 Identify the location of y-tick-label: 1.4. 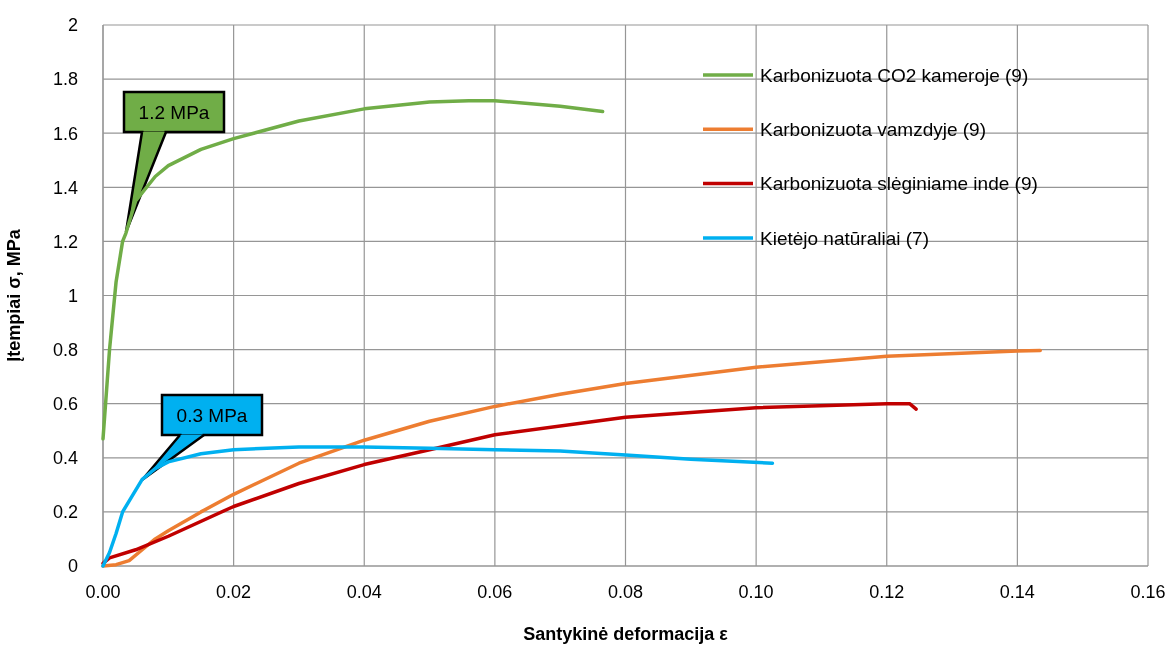
(65, 187).